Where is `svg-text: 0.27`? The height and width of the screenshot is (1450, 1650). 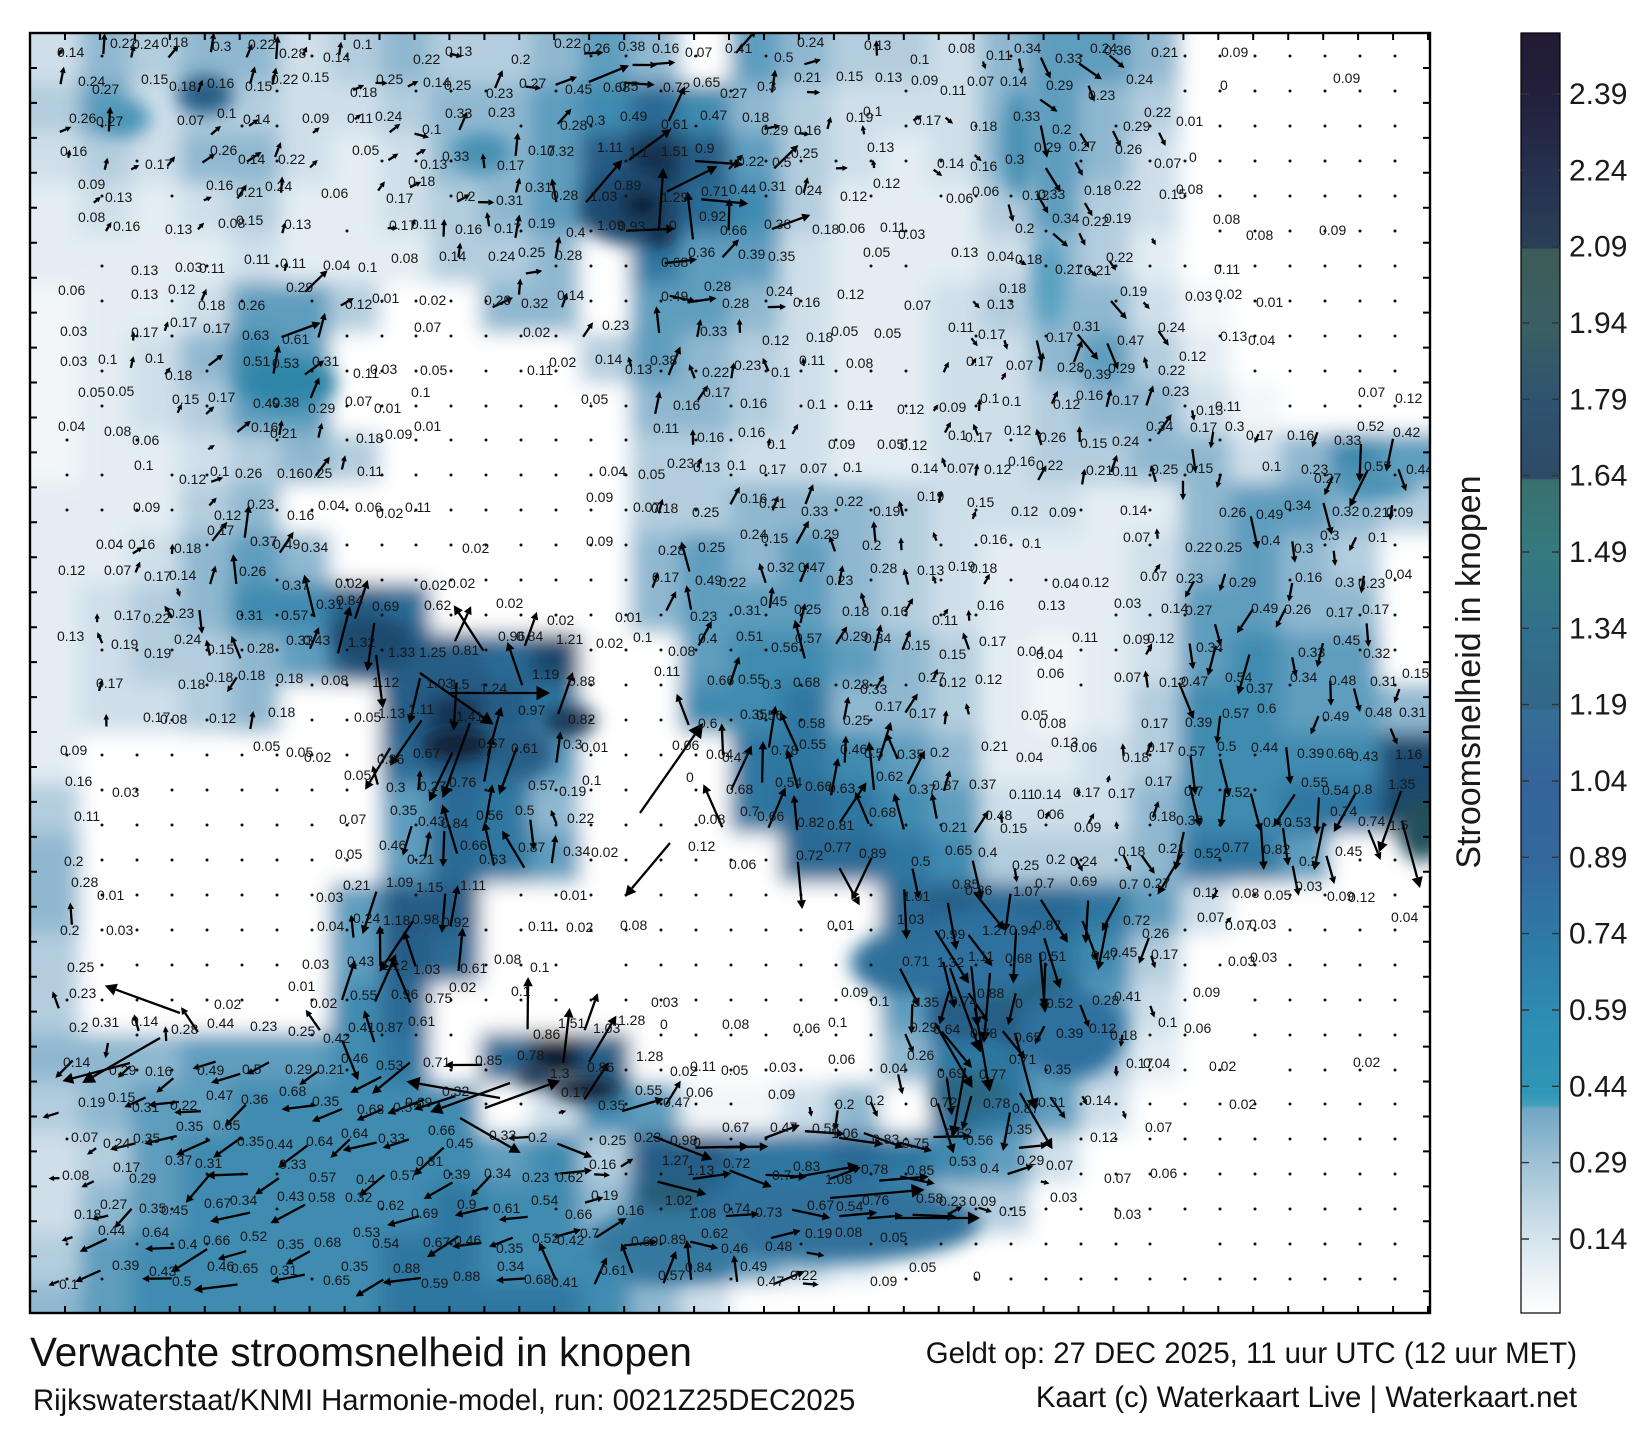 svg-text: 0.27 is located at coordinates (432, 786).